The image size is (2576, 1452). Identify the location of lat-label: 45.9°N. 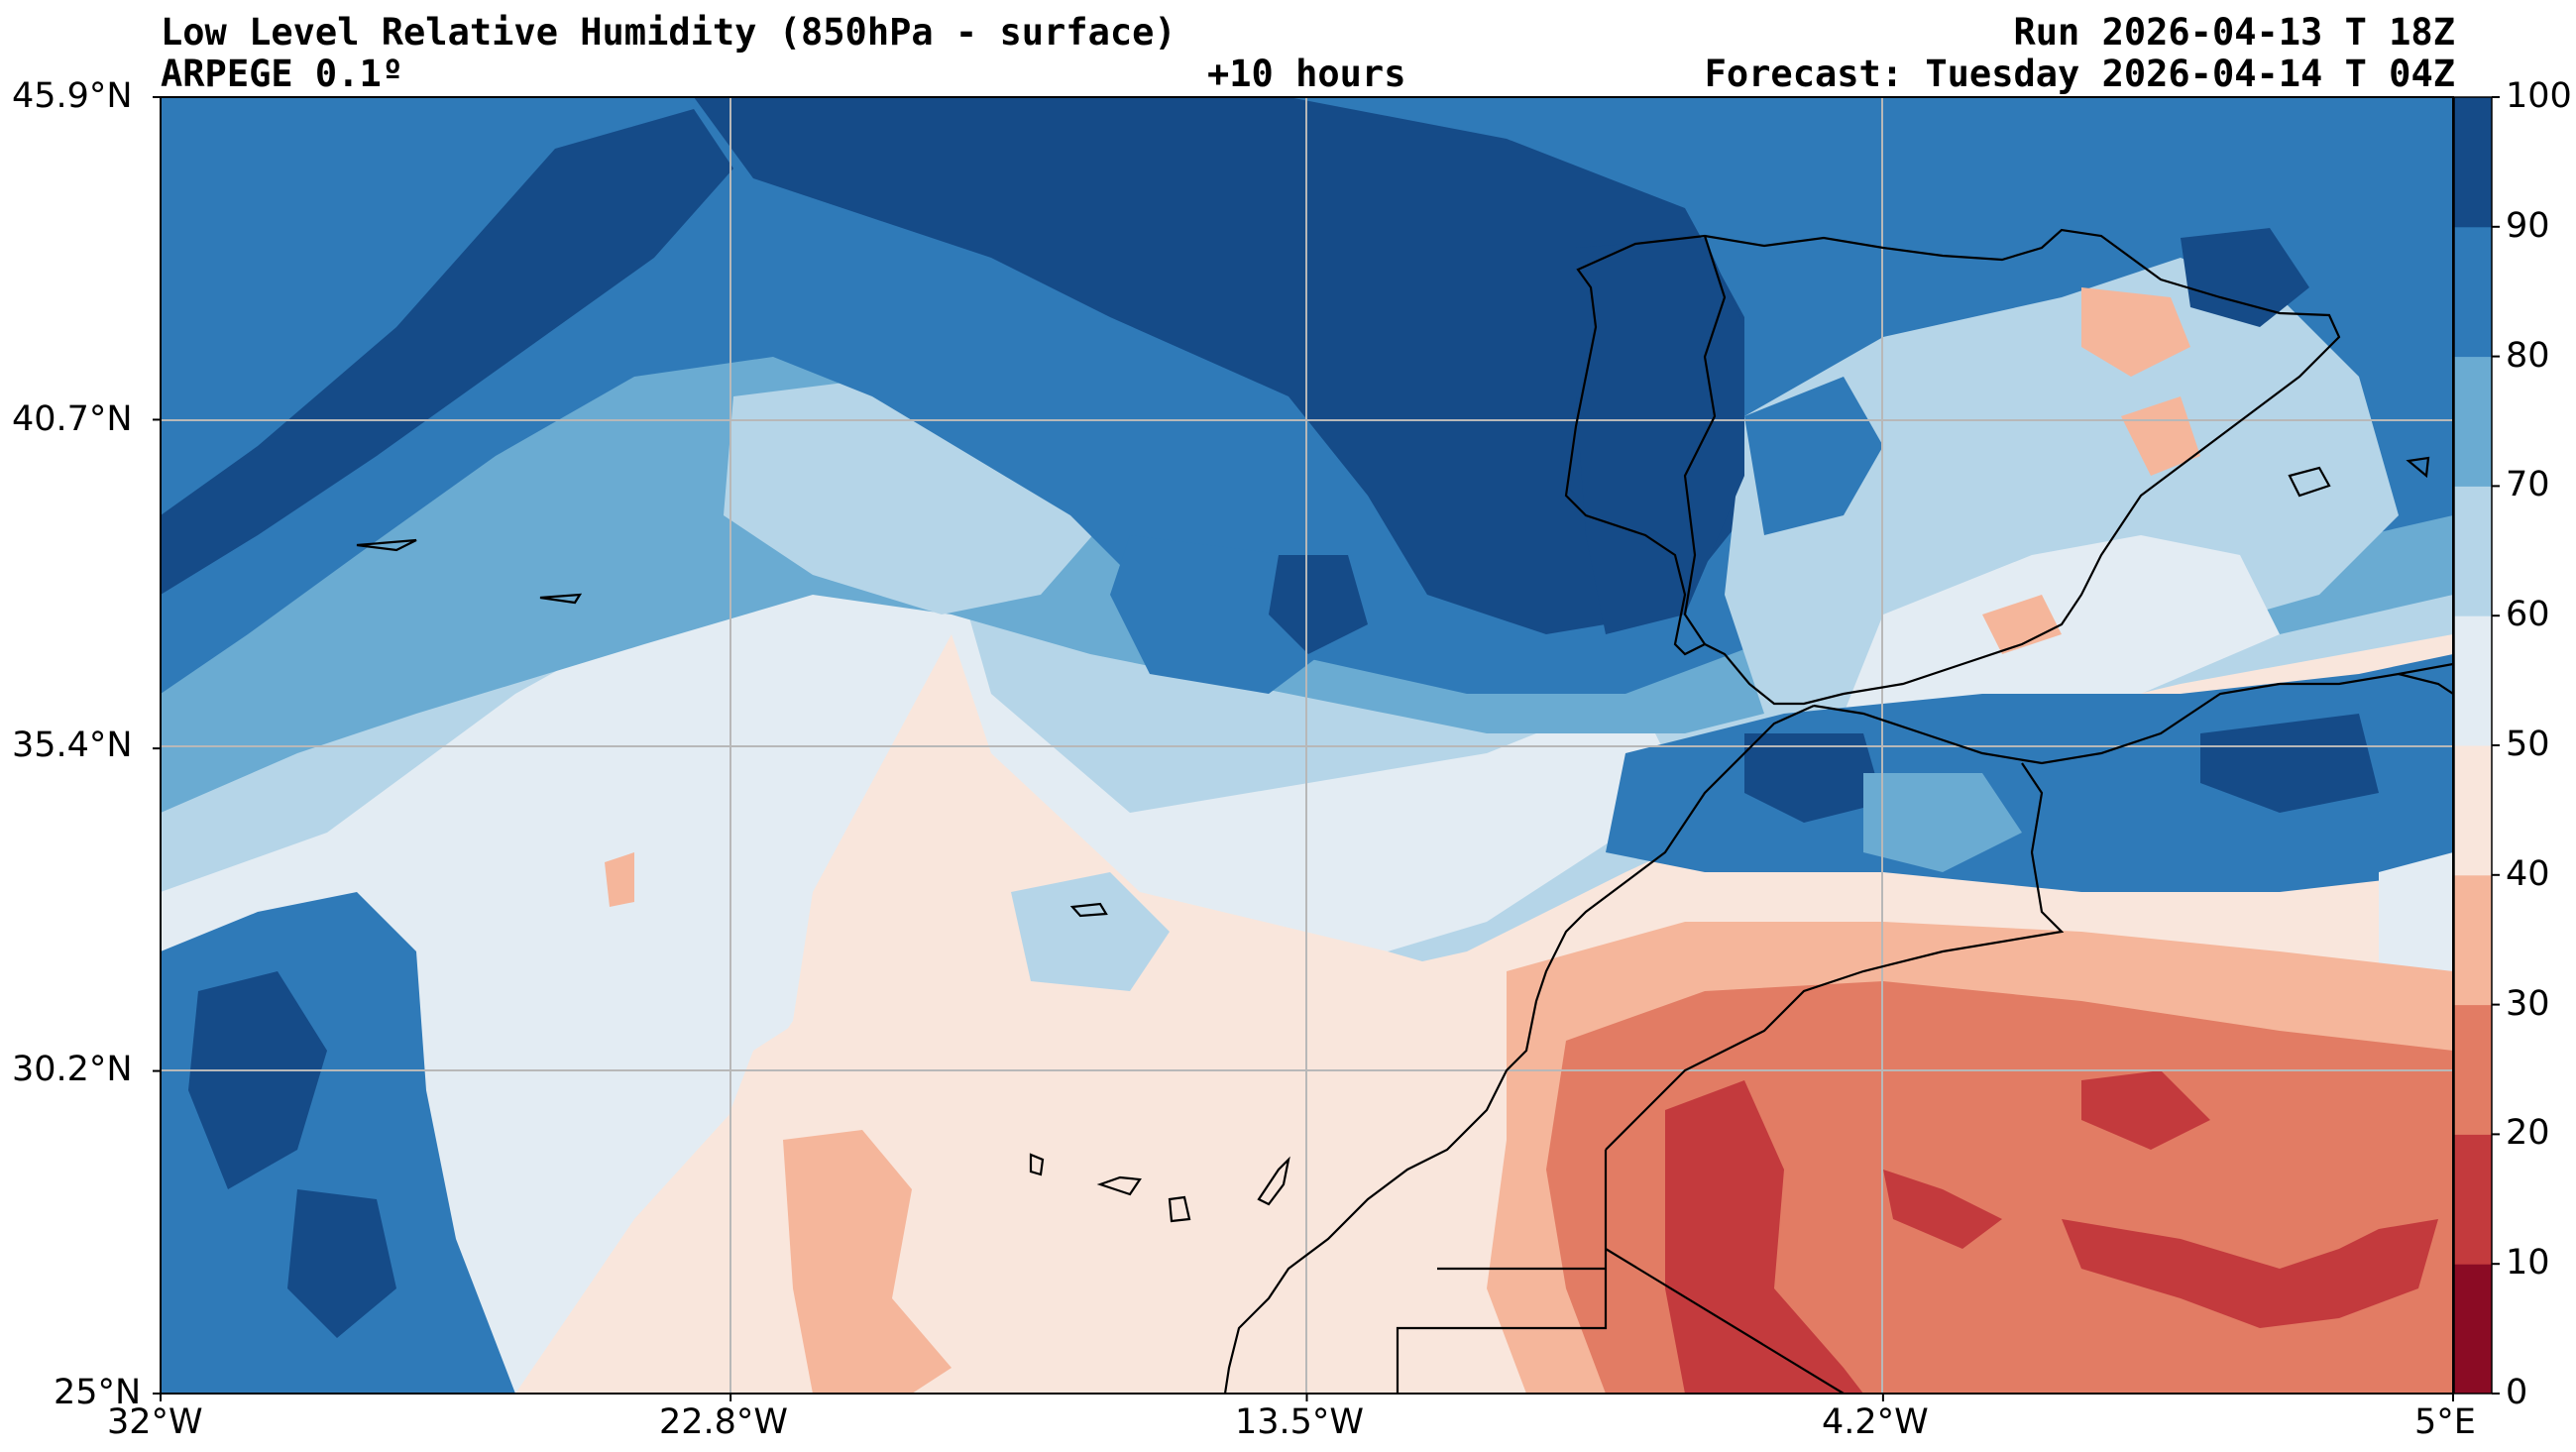
(72, 96).